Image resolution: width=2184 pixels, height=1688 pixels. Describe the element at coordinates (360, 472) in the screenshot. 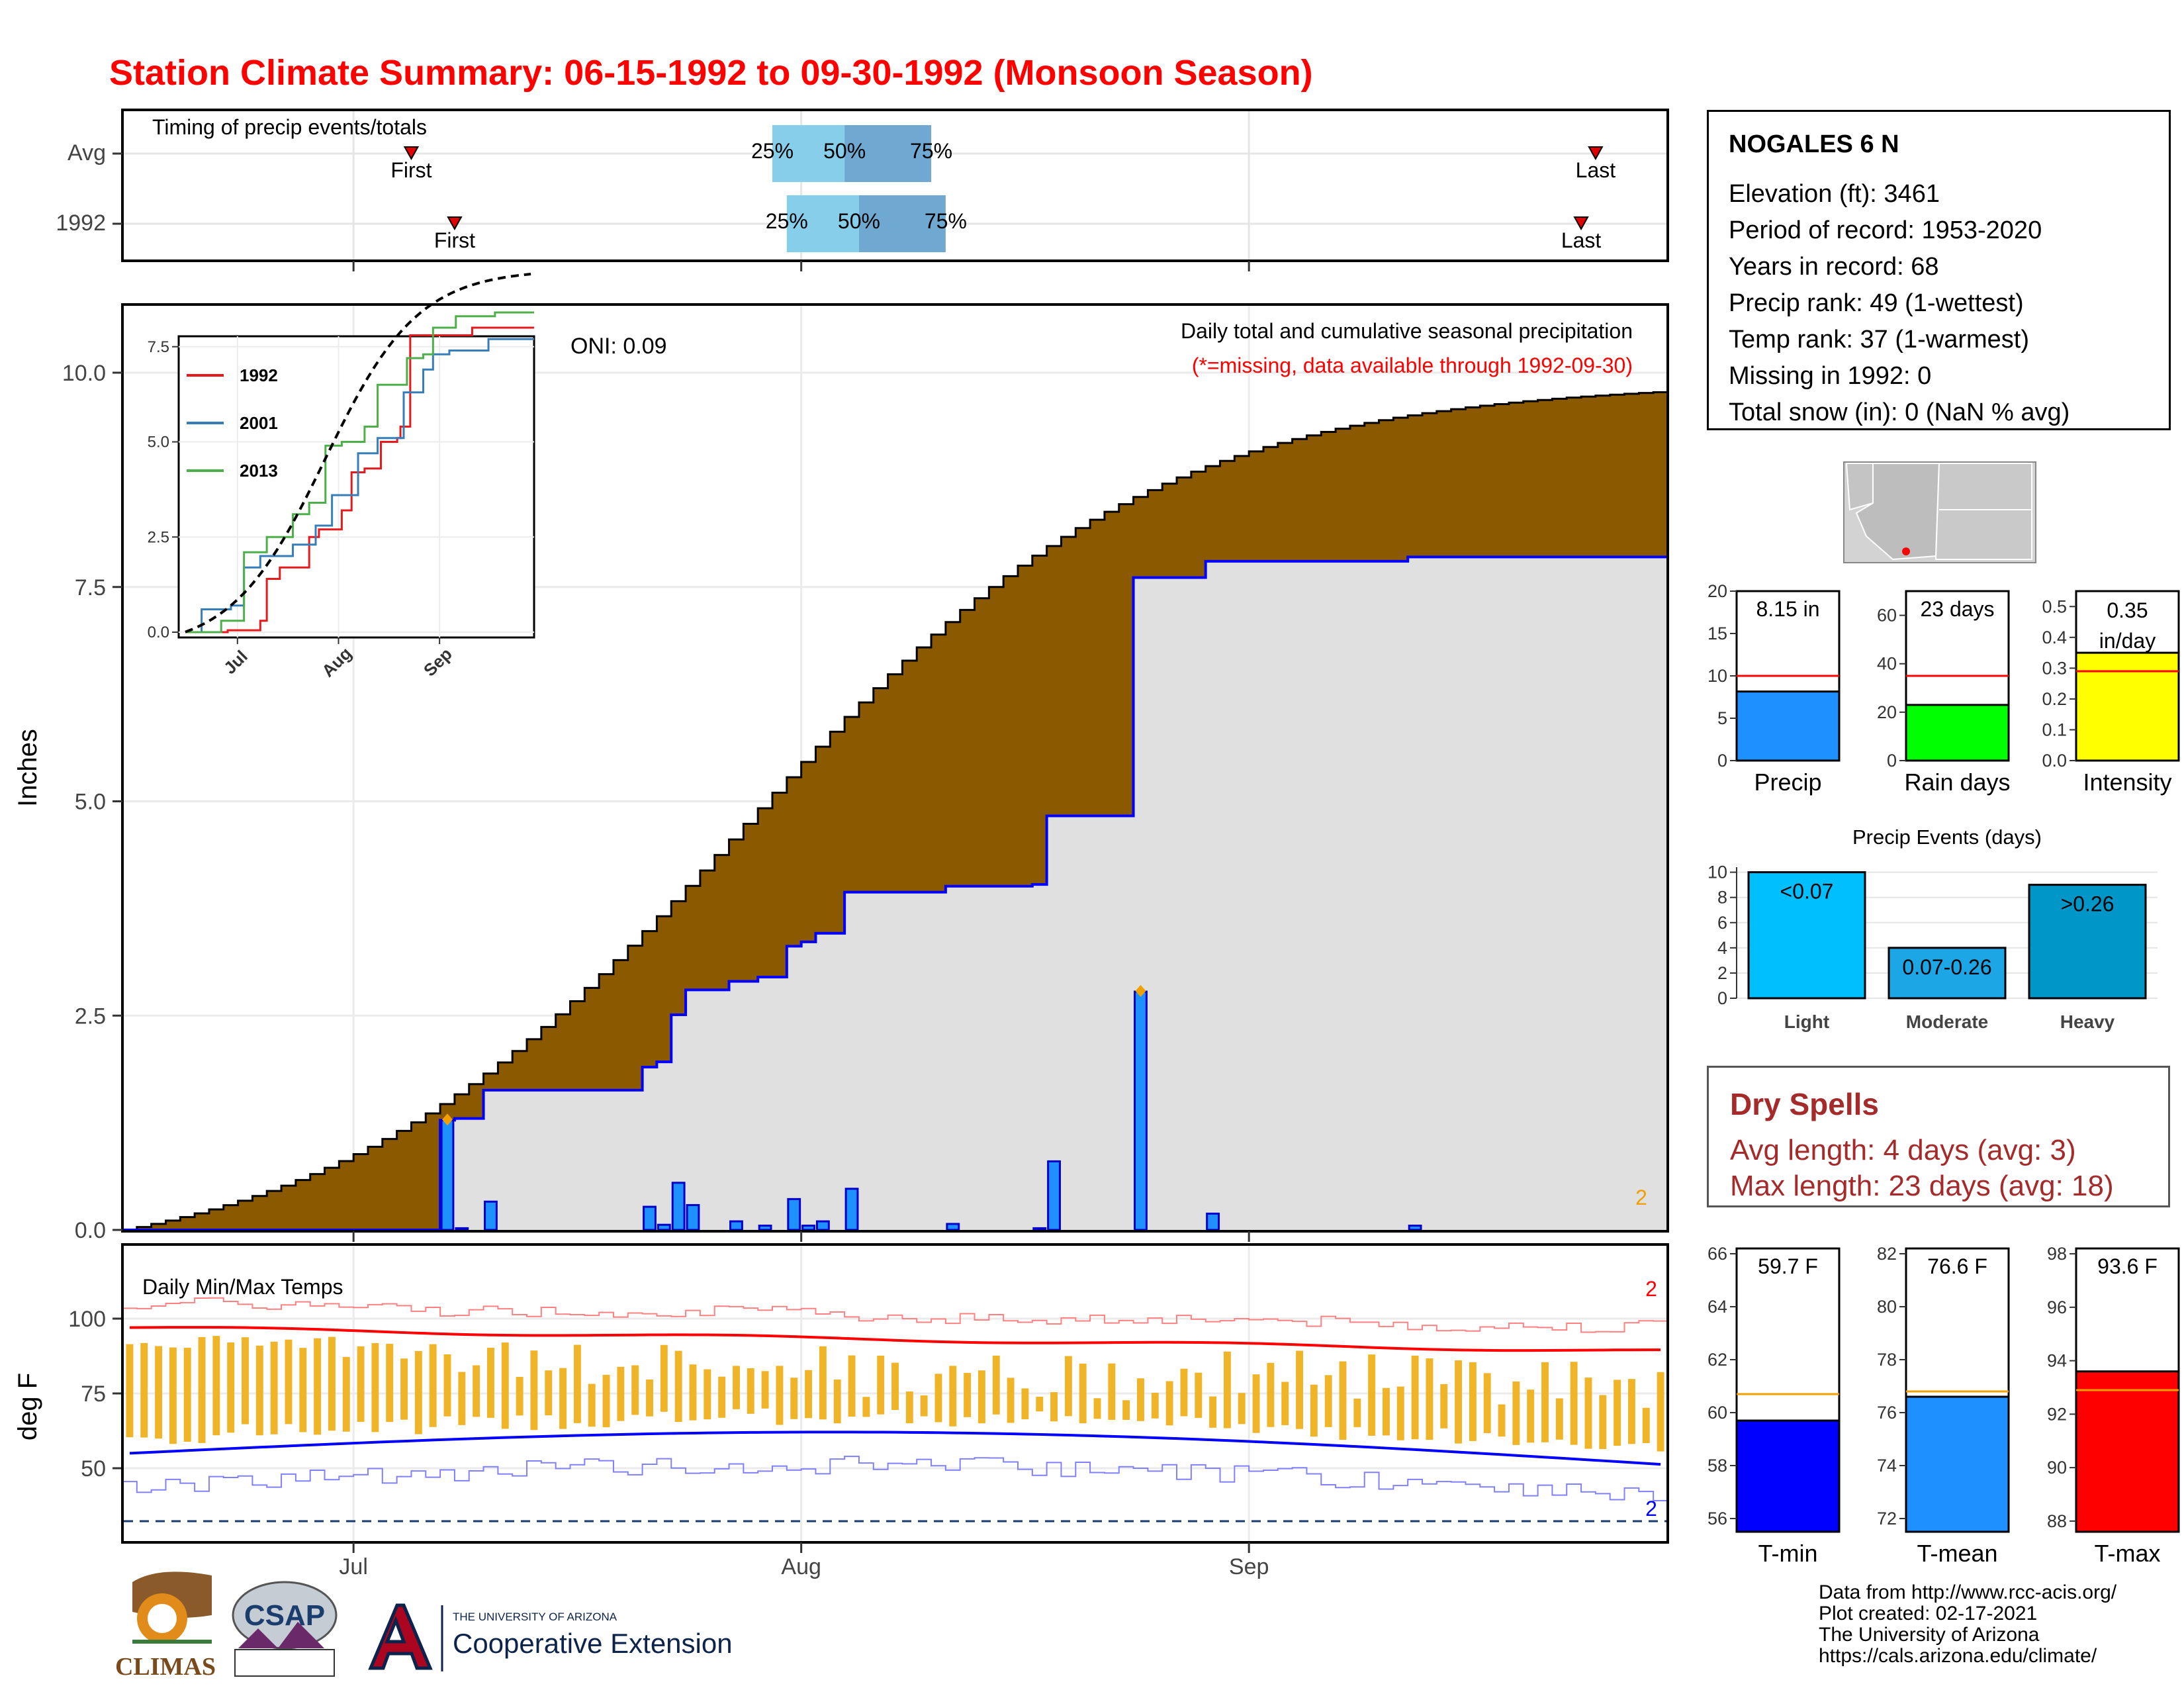

I see `inset-series-line-2013` at that location.